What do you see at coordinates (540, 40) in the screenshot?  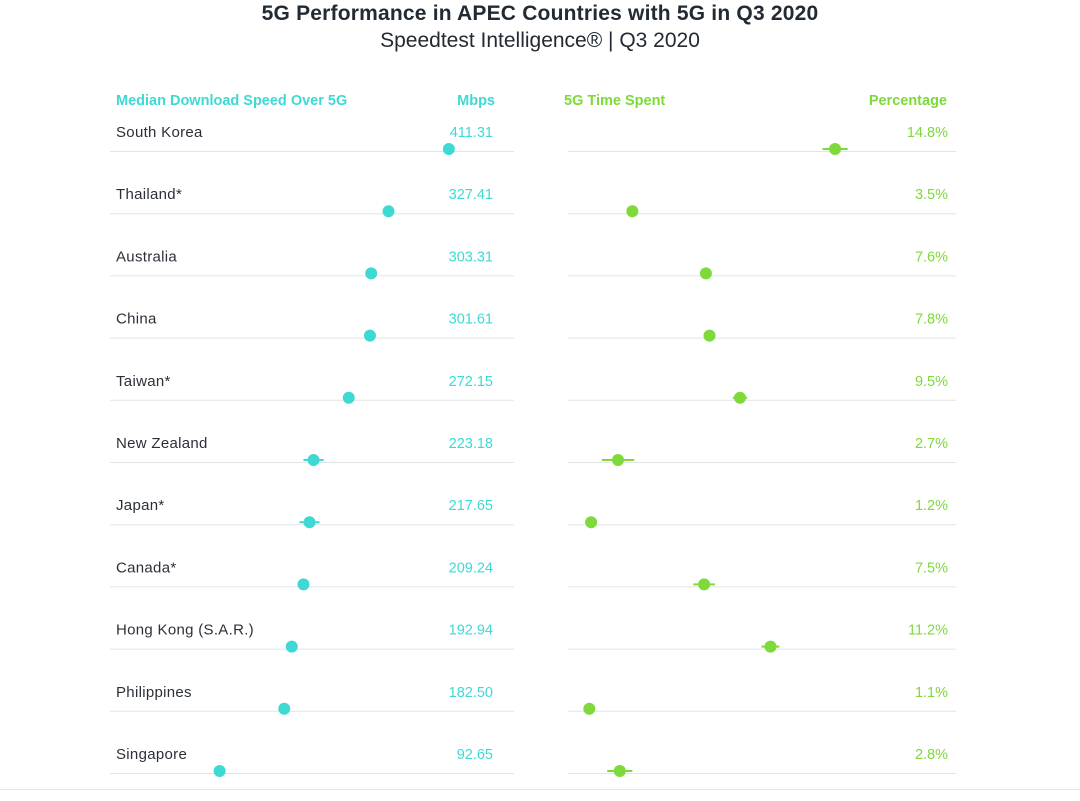 I see `chart-subtitle: Speedtest Intelligence® | Q3 2020` at bounding box center [540, 40].